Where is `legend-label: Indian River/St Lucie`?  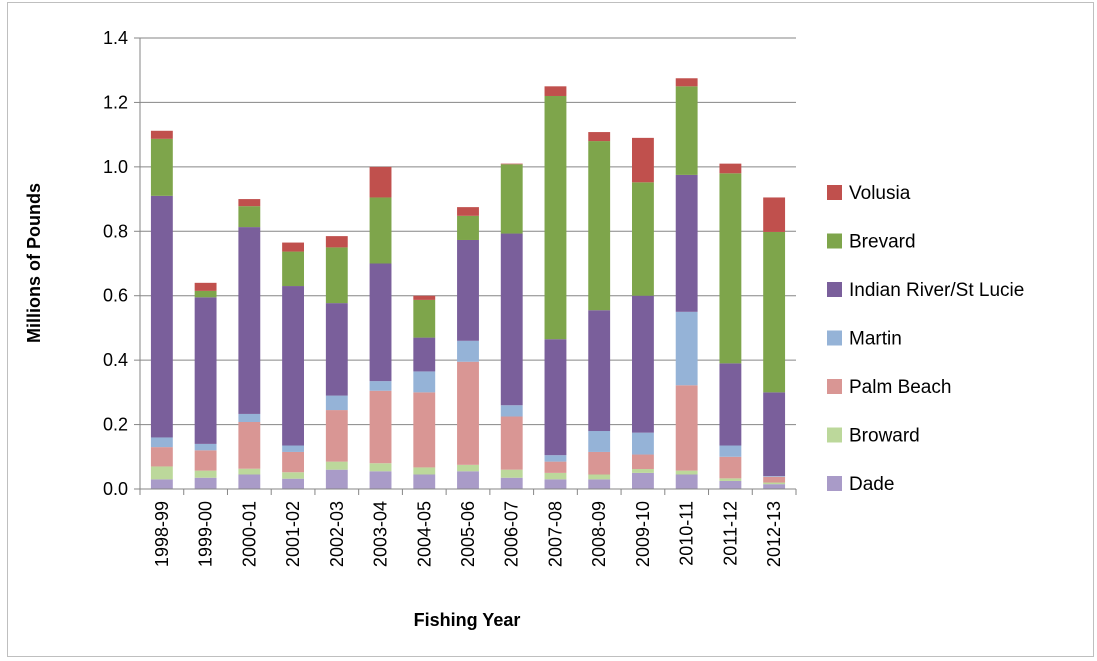 legend-label: Indian River/St Lucie is located at coordinates (936, 290).